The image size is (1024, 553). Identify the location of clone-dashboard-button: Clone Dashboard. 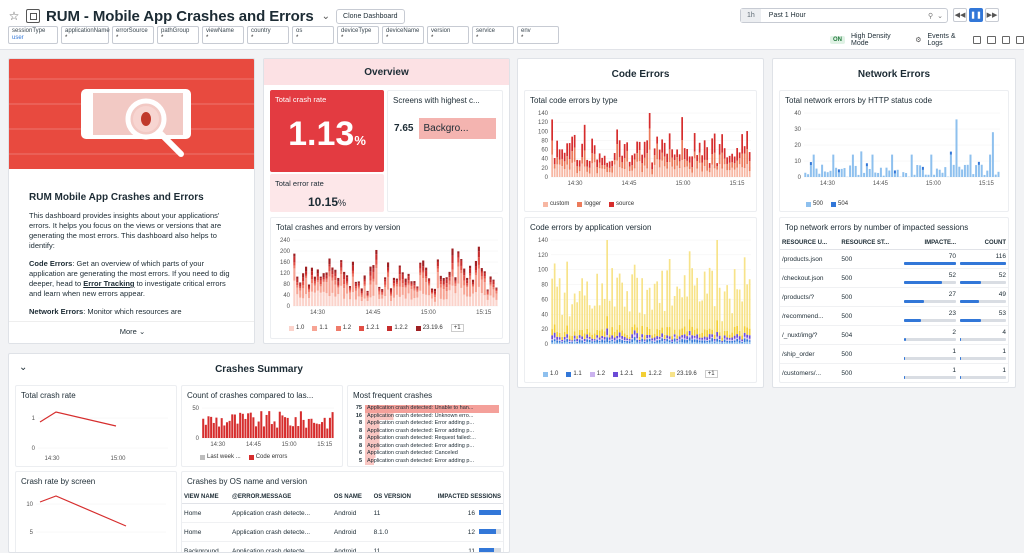
(370, 16).